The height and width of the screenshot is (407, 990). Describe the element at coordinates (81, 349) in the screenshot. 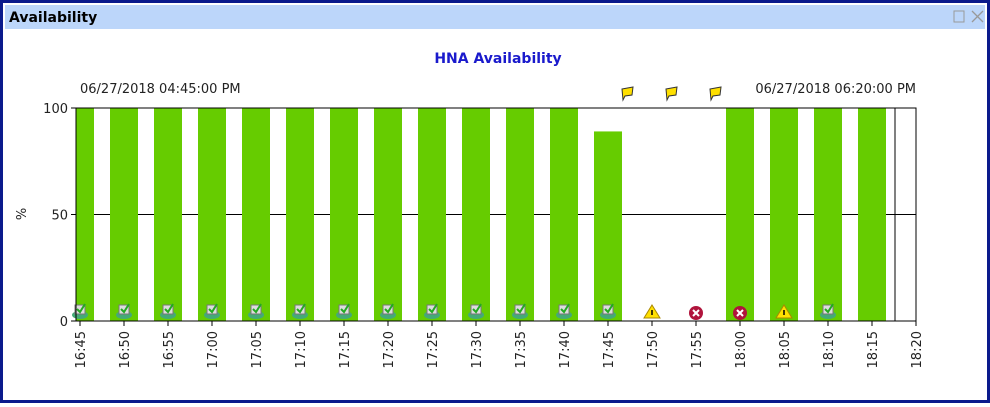

I see `x-tick-label: 16:45` at that location.